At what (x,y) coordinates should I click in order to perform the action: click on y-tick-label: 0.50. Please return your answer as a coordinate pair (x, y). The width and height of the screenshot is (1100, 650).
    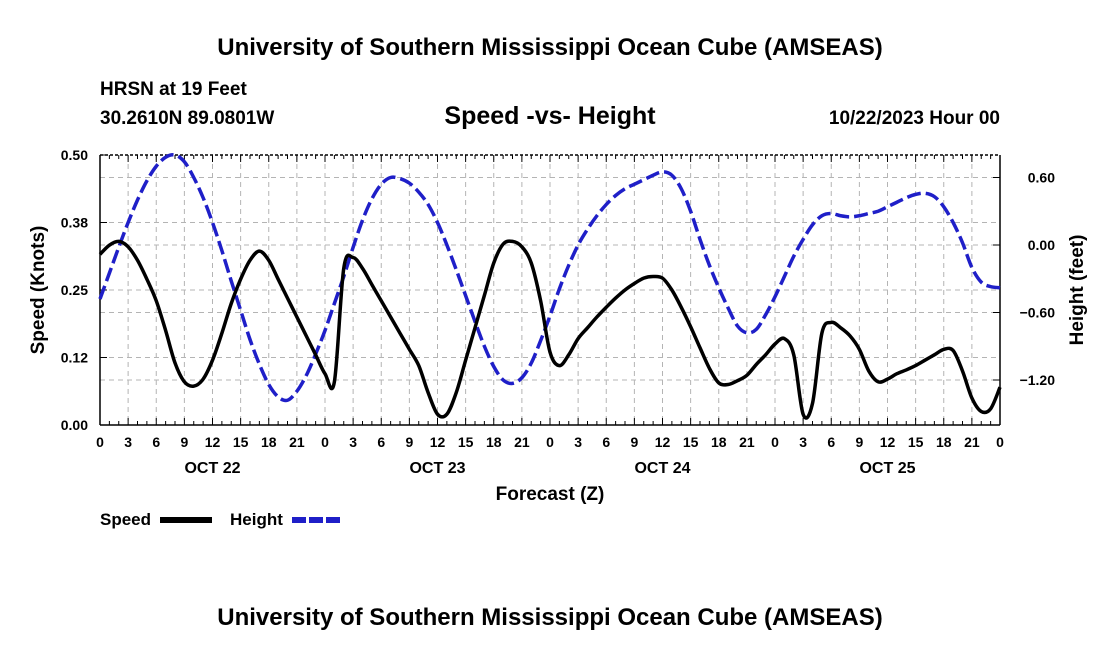
    Looking at the image, I should click on (74, 155).